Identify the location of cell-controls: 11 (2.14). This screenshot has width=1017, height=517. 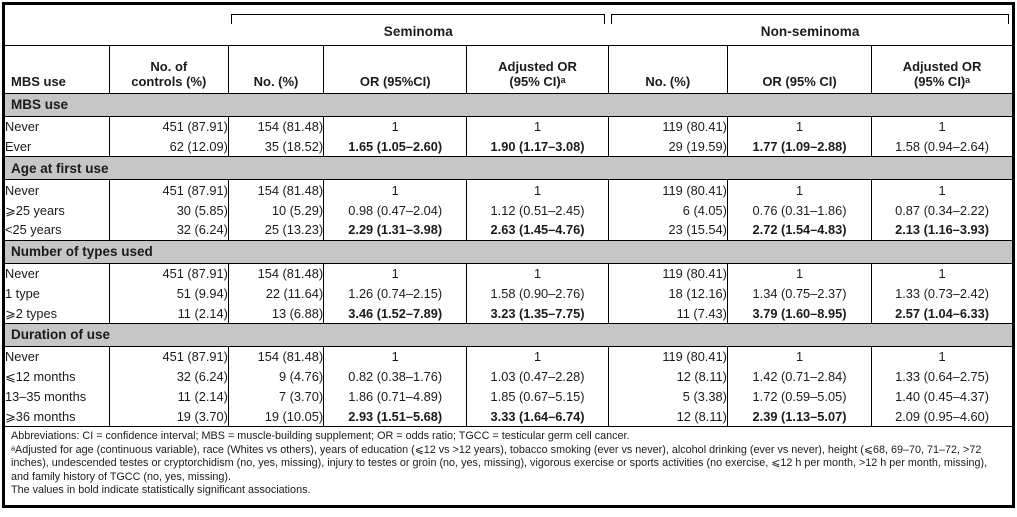
(168, 396).